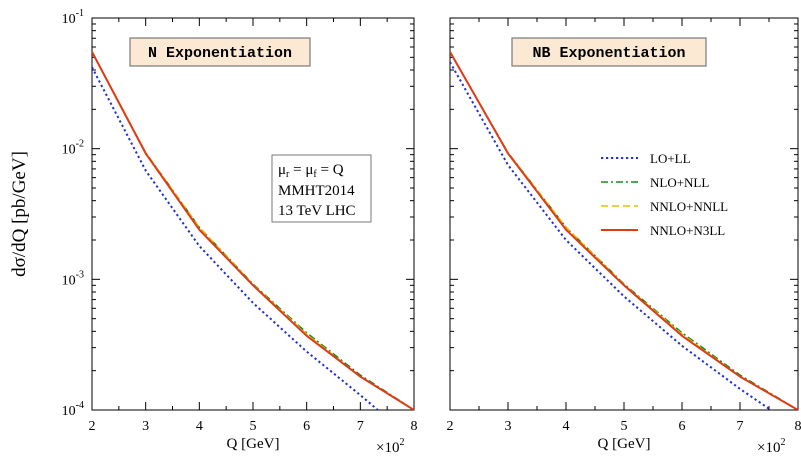  Describe the element at coordinates (73, 409) in the screenshot. I see `y-tick-label: 10⁻⁴` at that location.